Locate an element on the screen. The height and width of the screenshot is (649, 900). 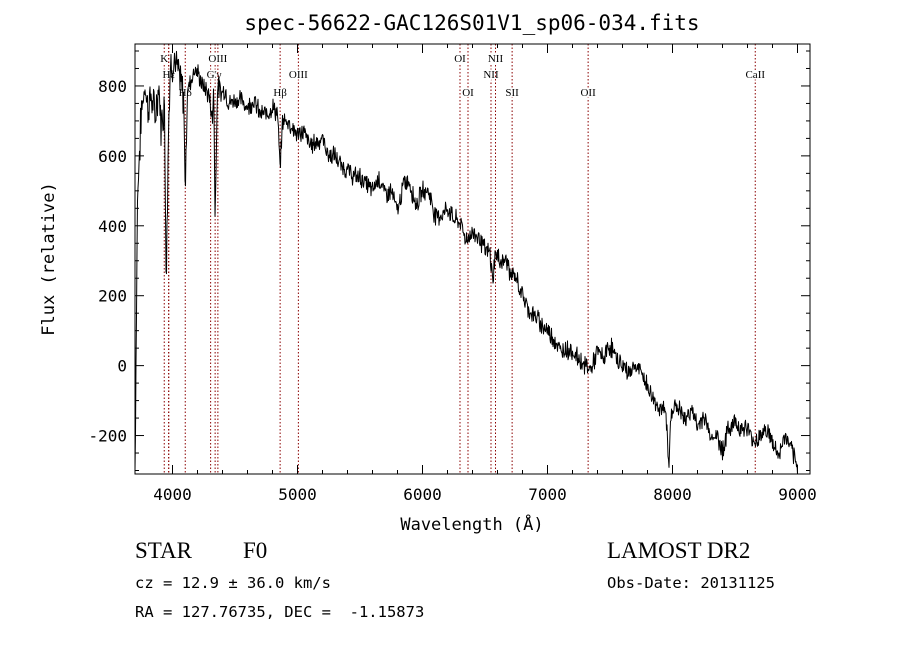
y-tick-label--200: -200 is located at coordinates (107, 436).